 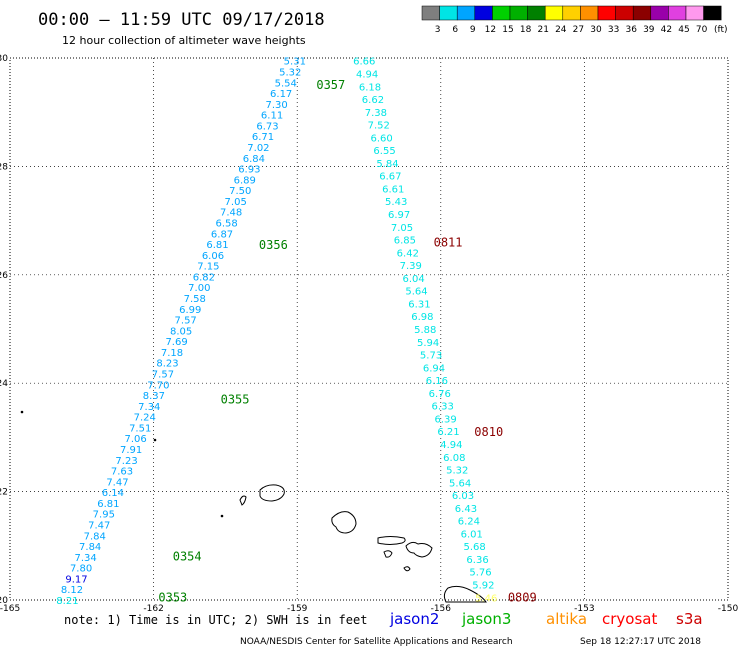 What do you see at coordinates (629, 619) in the screenshot?
I see `satellite-name: cryosat` at bounding box center [629, 619].